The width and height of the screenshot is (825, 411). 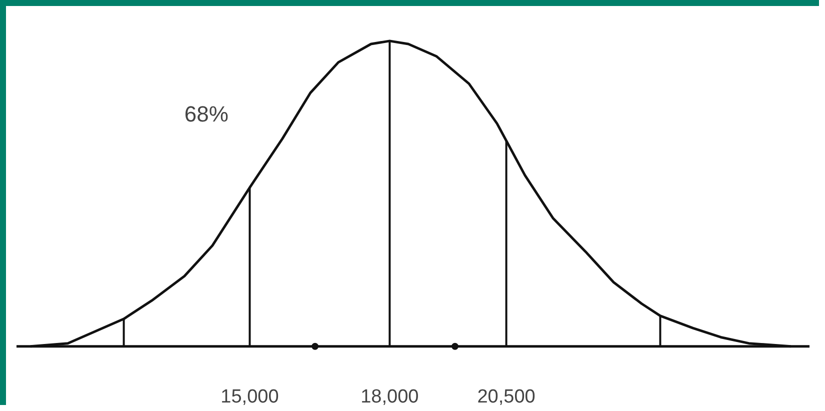 I want to click on x-tick-label: 15,000, so click(x=249, y=397).